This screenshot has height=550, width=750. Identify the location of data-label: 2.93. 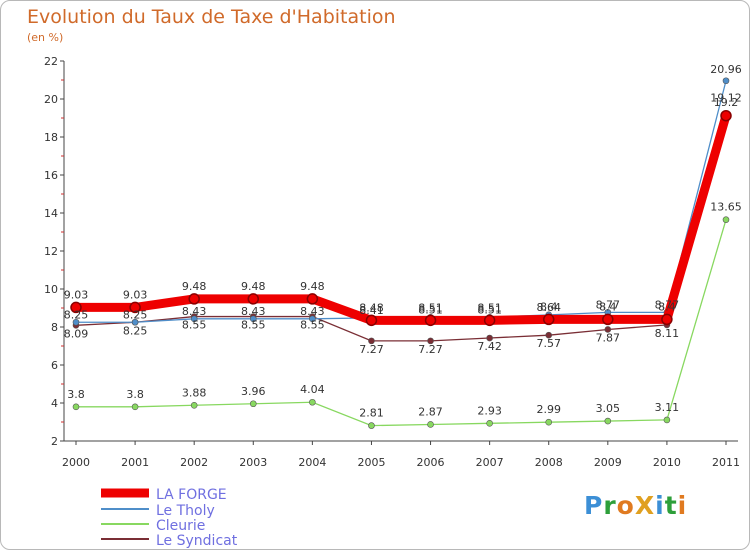
(489, 410).